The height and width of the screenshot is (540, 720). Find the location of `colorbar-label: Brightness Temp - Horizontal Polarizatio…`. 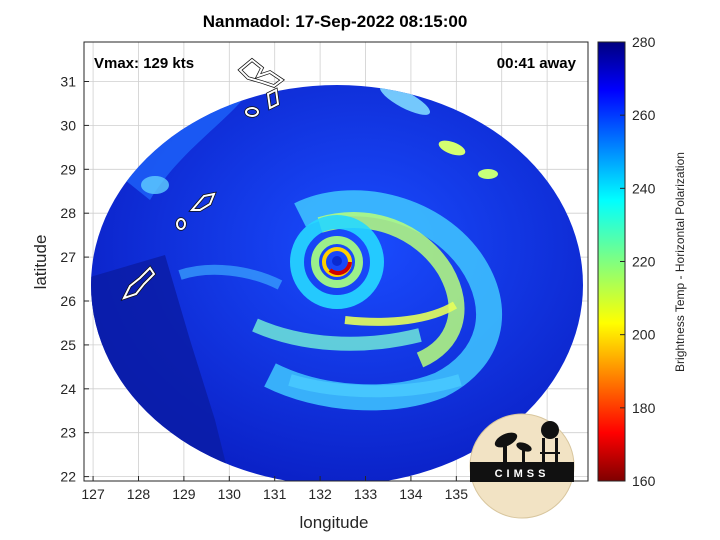

colorbar-label: Brightness Temp - Horizontal Polarizatio… is located at coordinates (680, 262).